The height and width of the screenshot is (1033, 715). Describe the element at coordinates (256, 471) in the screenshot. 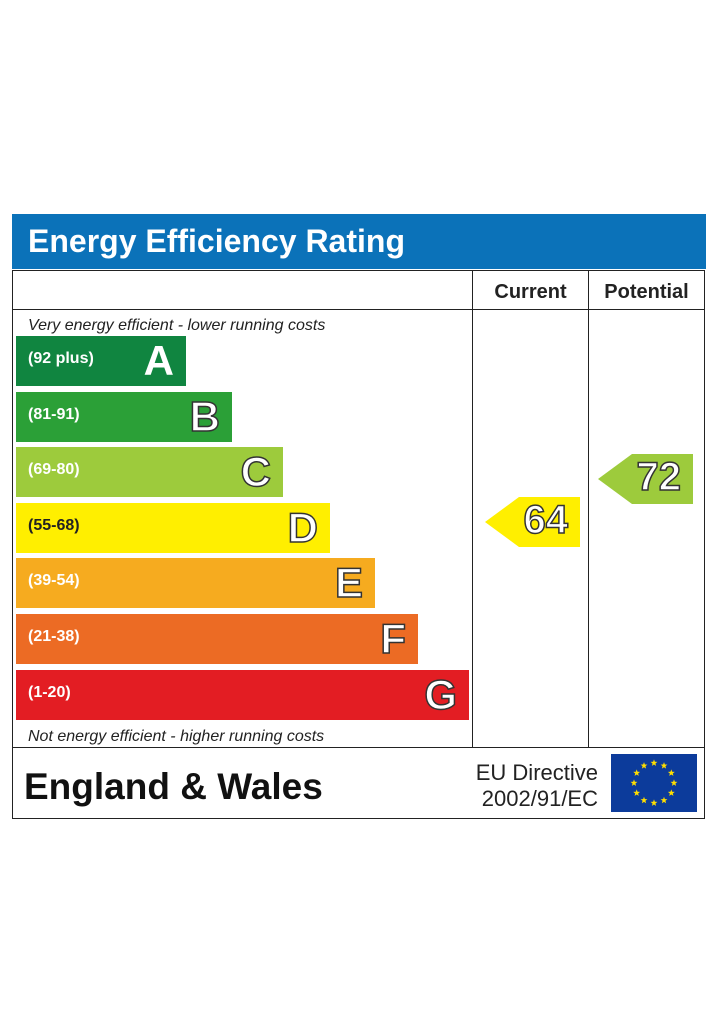

I see `band-letter-c: C` at that location.